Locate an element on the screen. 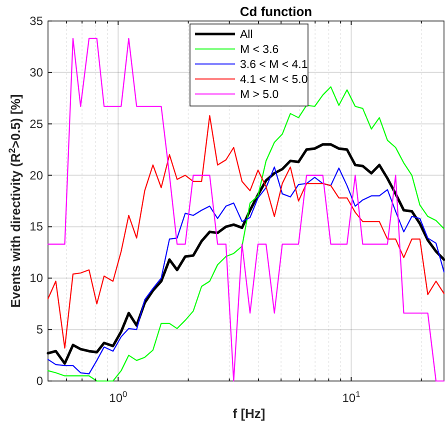 The image size is (445, 426). x-tick-label: 10$^{1}$ is located at coordinates (351, 397).